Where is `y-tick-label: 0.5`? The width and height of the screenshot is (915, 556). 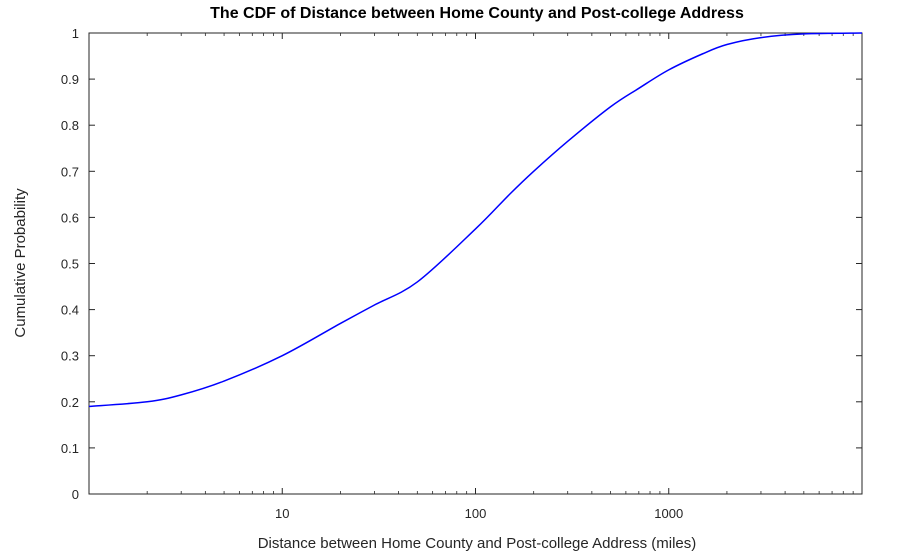
y-tick-label: 0.5 is located at coordinates (70, 264).